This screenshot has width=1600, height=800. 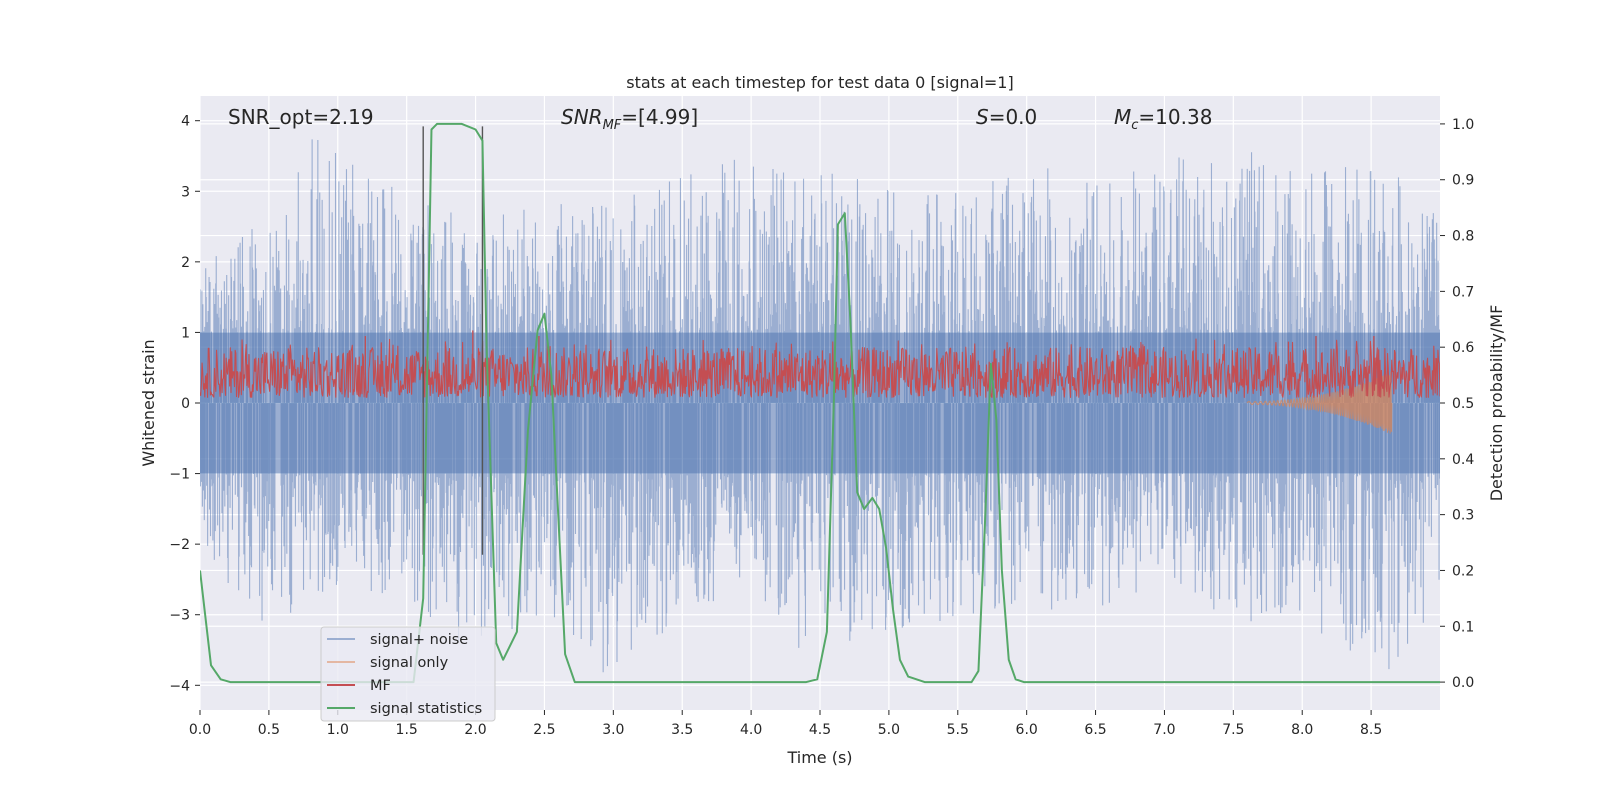 I want to click on legend-box, so click(x=408, y=674).